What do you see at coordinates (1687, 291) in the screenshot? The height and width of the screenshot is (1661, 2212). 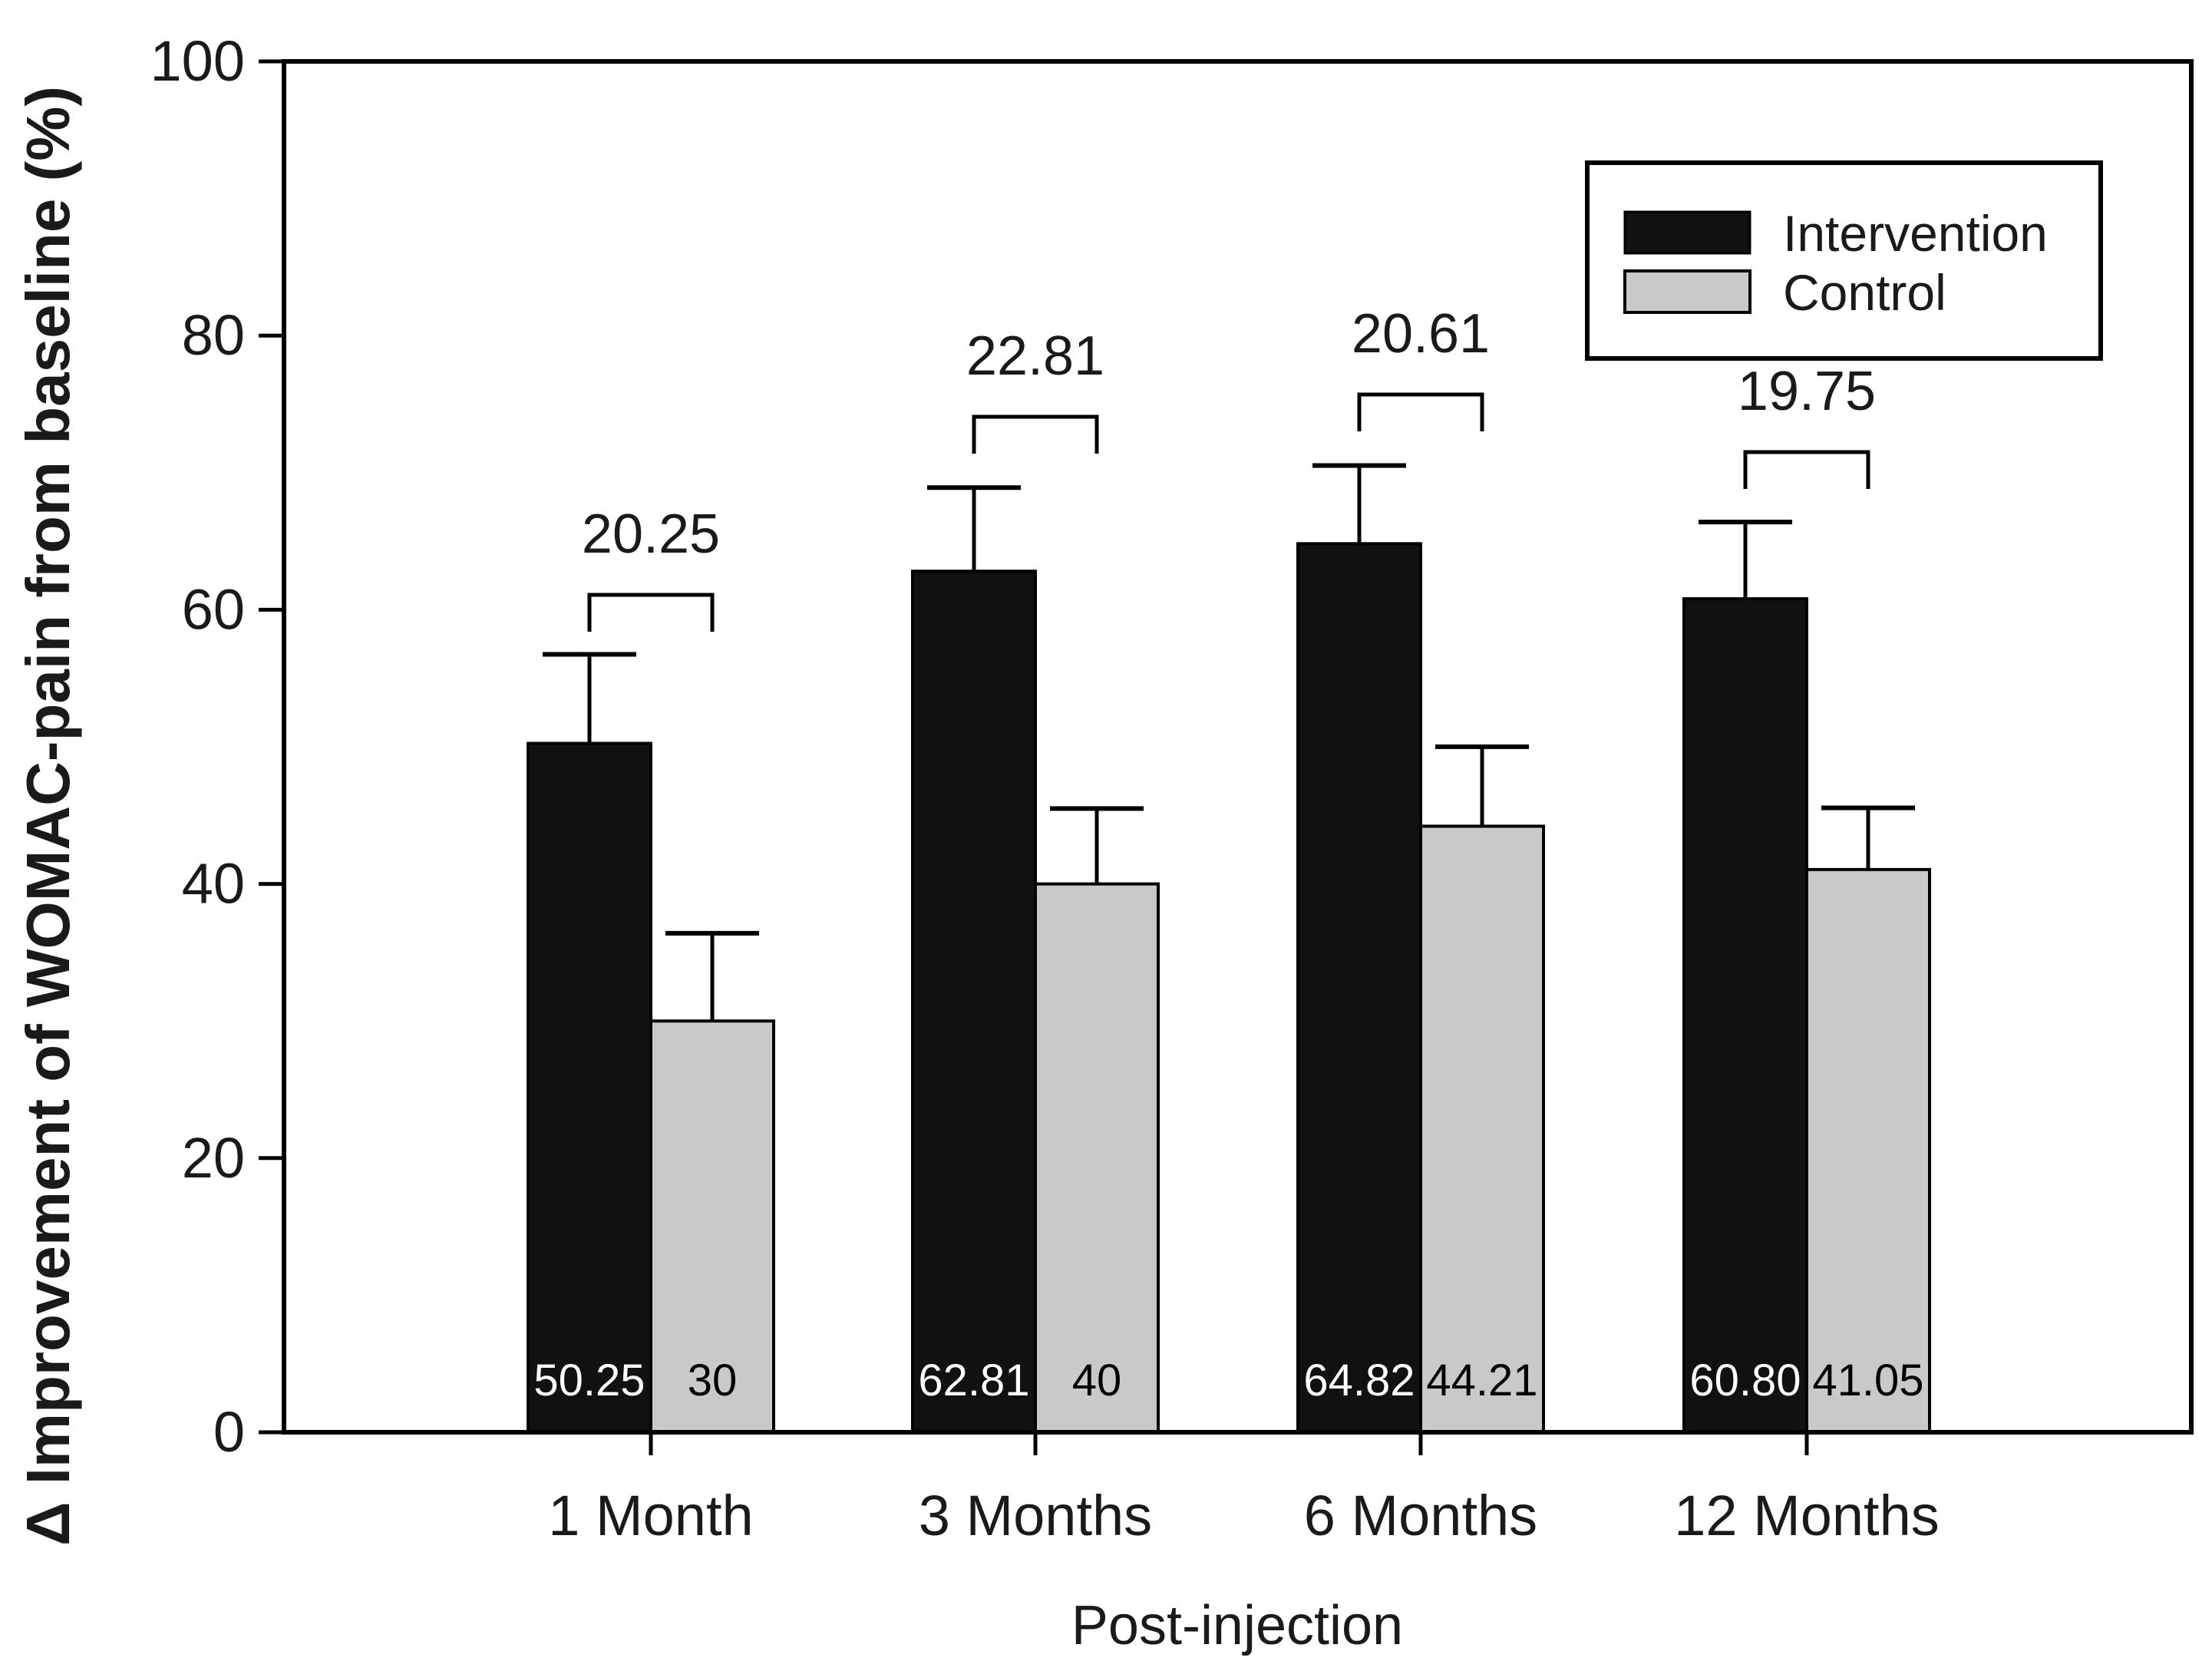 I see `legend-swatch-control` at bounding box center [1687, 291].